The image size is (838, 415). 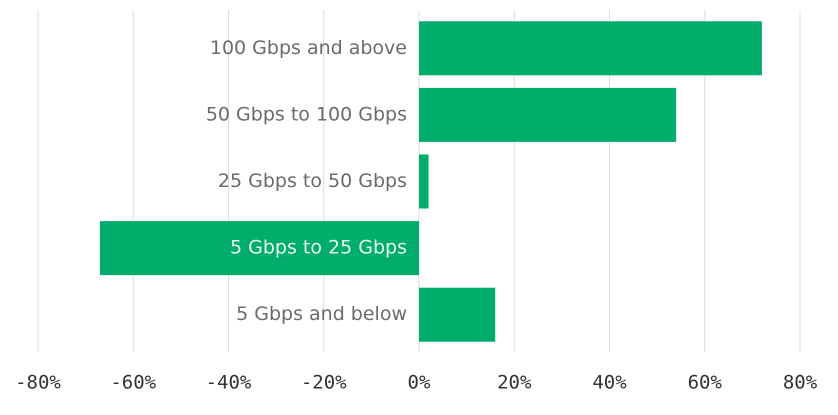 I want to click on x-tick-label: 20%, so click(x=514, y=383).